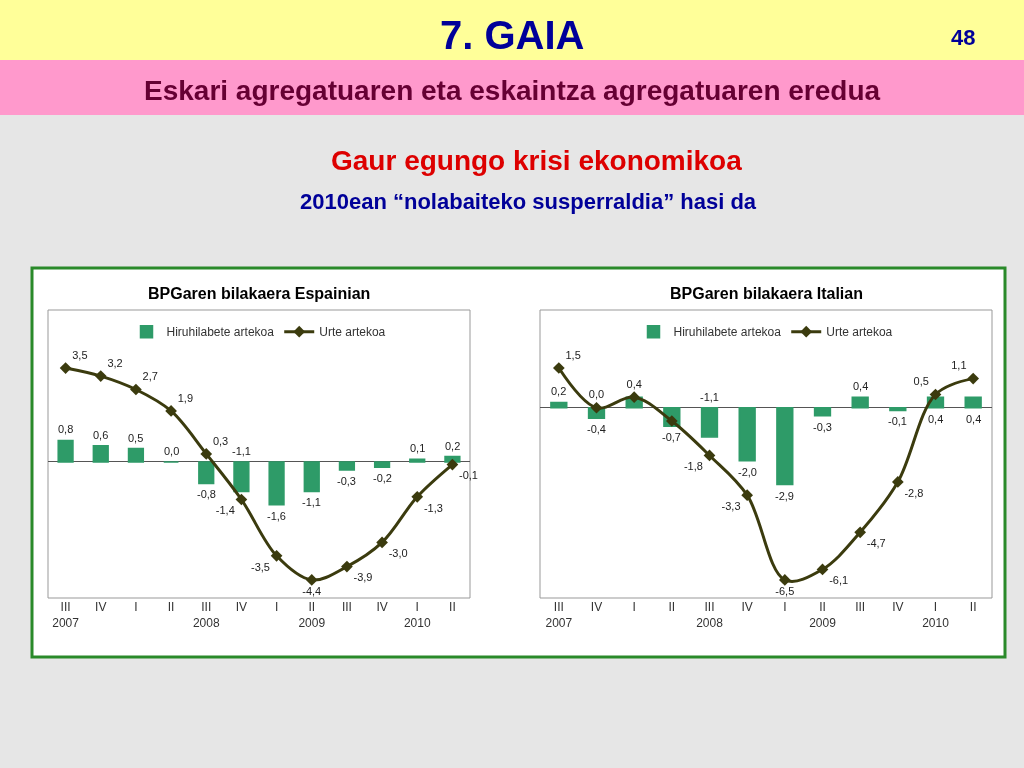 This screenshot has height=768, width=1024. What do you see at coordinates (185, 397) in the screenshot?
I see `data-label: 1,9` at bounding box center [185, 397].